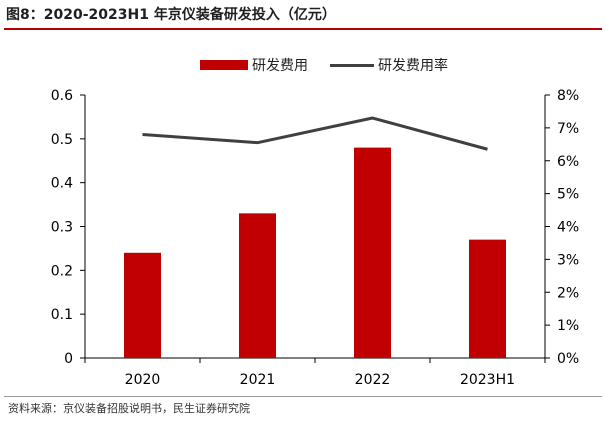  Describe the element at coordinates (568, 195) in the screenshot. I see `y-right-tick-label: 5%` at that location.